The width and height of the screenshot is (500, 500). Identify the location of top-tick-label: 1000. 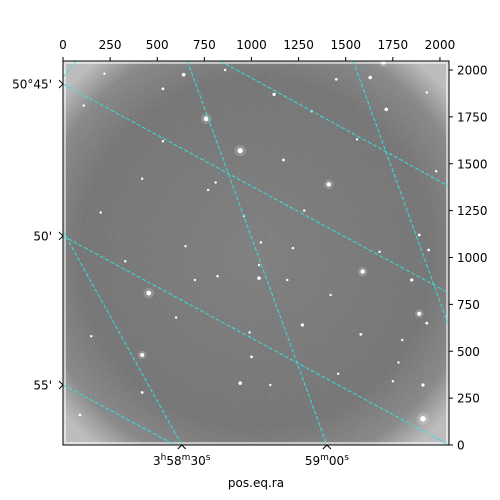
(251, 45).